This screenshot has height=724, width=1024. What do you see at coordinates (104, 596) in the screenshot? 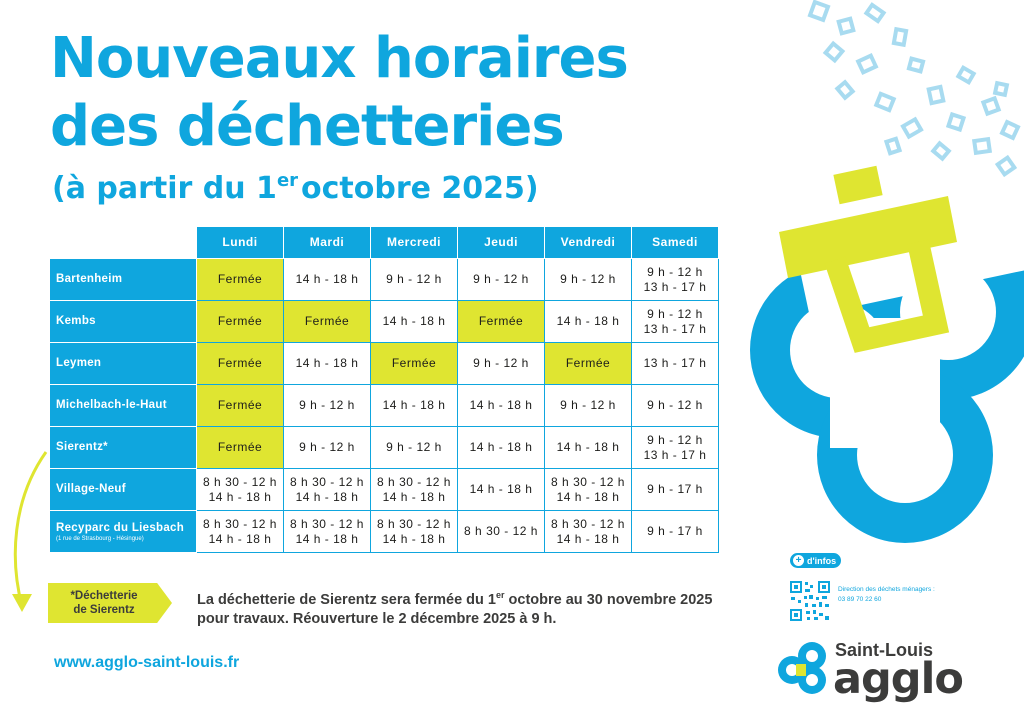
I see `tag-line1: *Déchetterie` at bounding box center [104, 596].